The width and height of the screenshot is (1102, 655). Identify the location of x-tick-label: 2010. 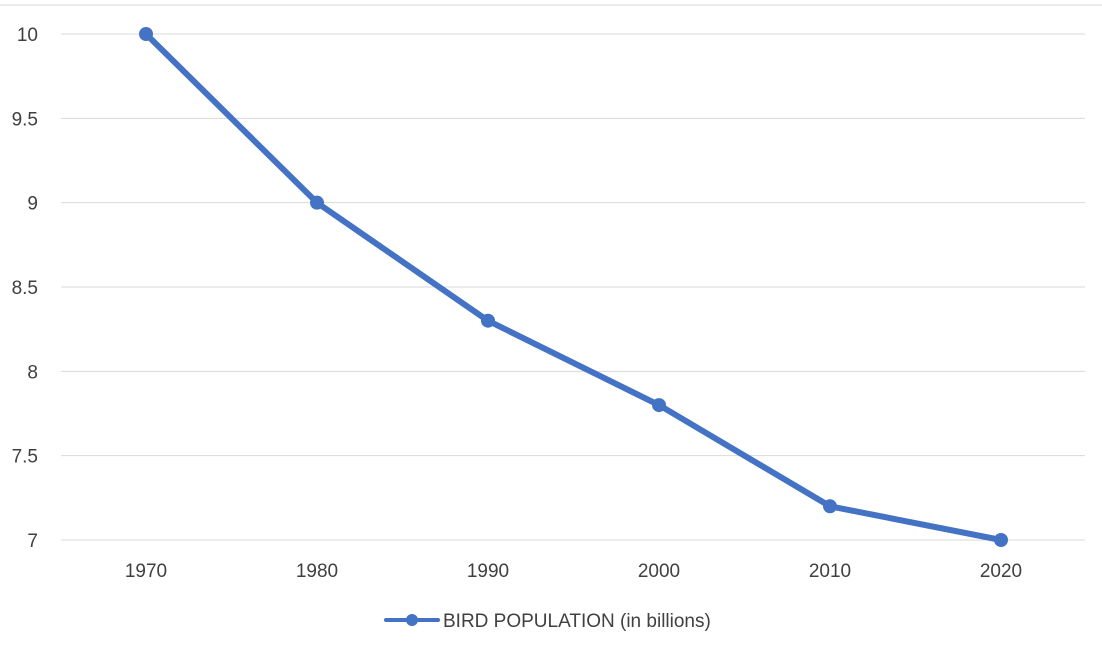
(830, 571).